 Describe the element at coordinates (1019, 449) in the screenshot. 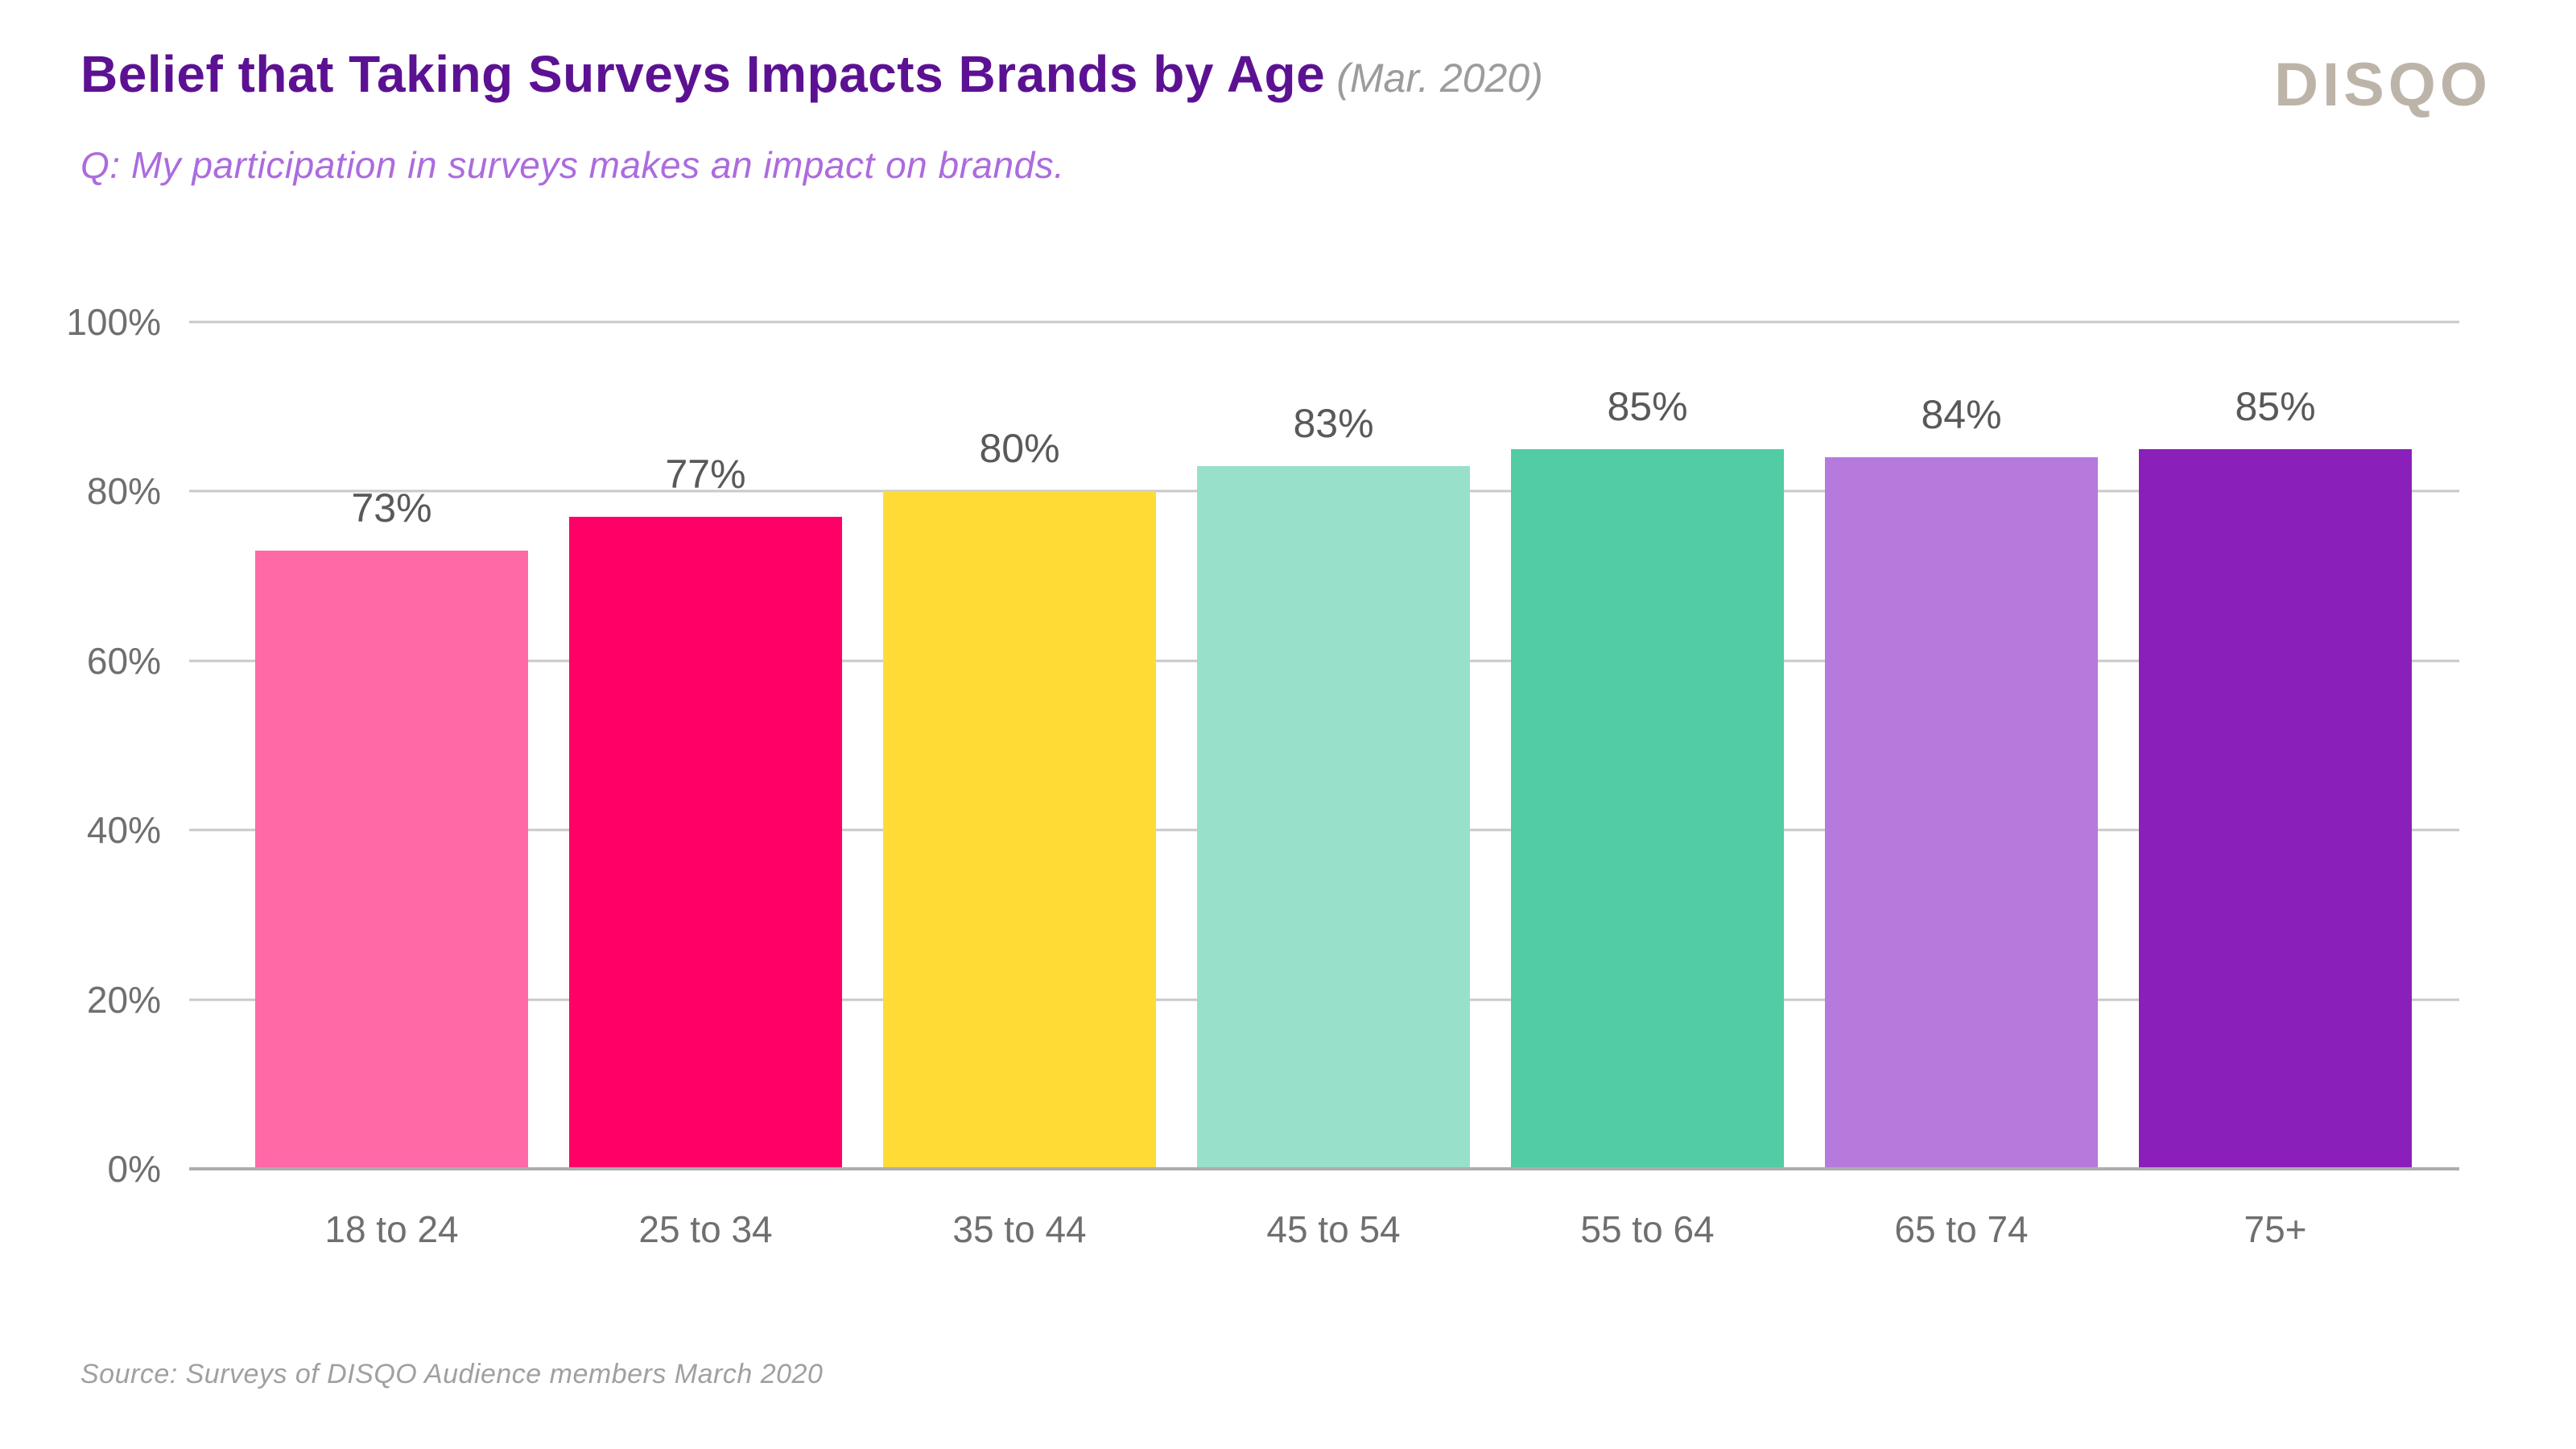

I see `bar-value-label: 80%` at that location.